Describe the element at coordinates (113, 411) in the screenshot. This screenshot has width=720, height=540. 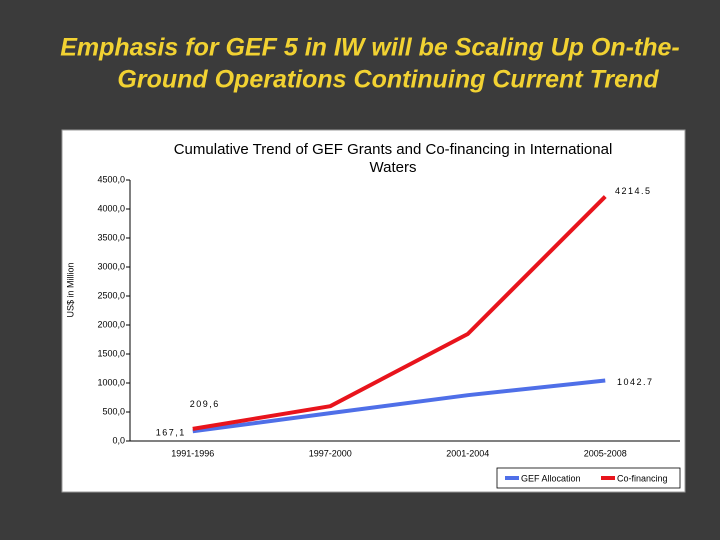
I see `y-tick-label: 500,0` at that location.